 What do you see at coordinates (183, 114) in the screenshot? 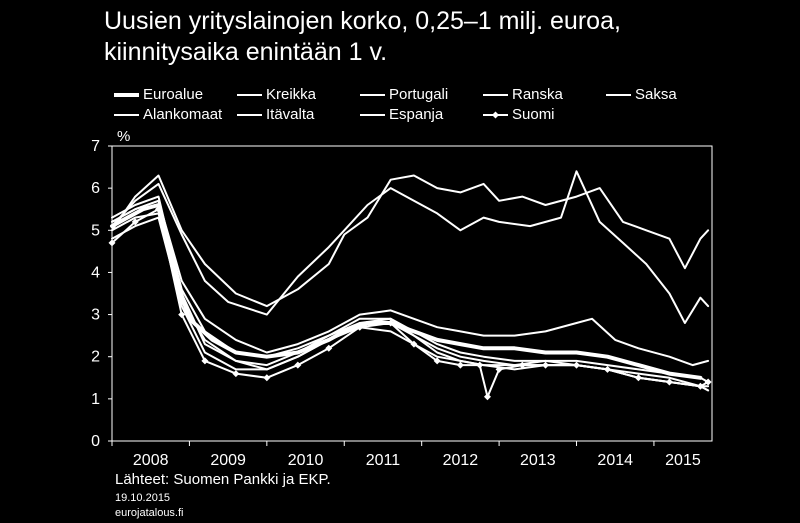
I see `legend-label: Alankomaat` at bounding box center [183, 114].